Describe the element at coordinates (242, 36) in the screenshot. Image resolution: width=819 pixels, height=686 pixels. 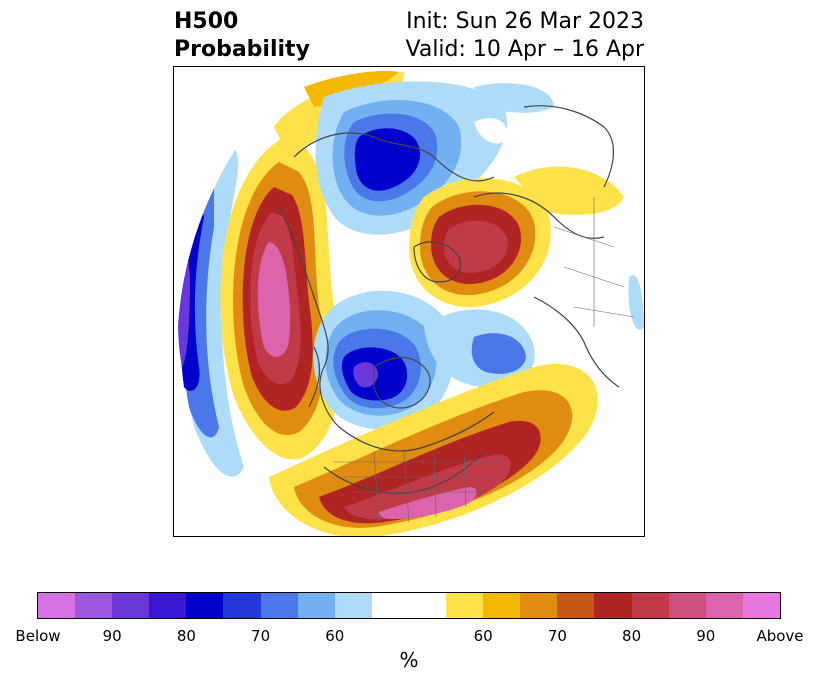
I see `title-block-left: H500 Probability` at that location.